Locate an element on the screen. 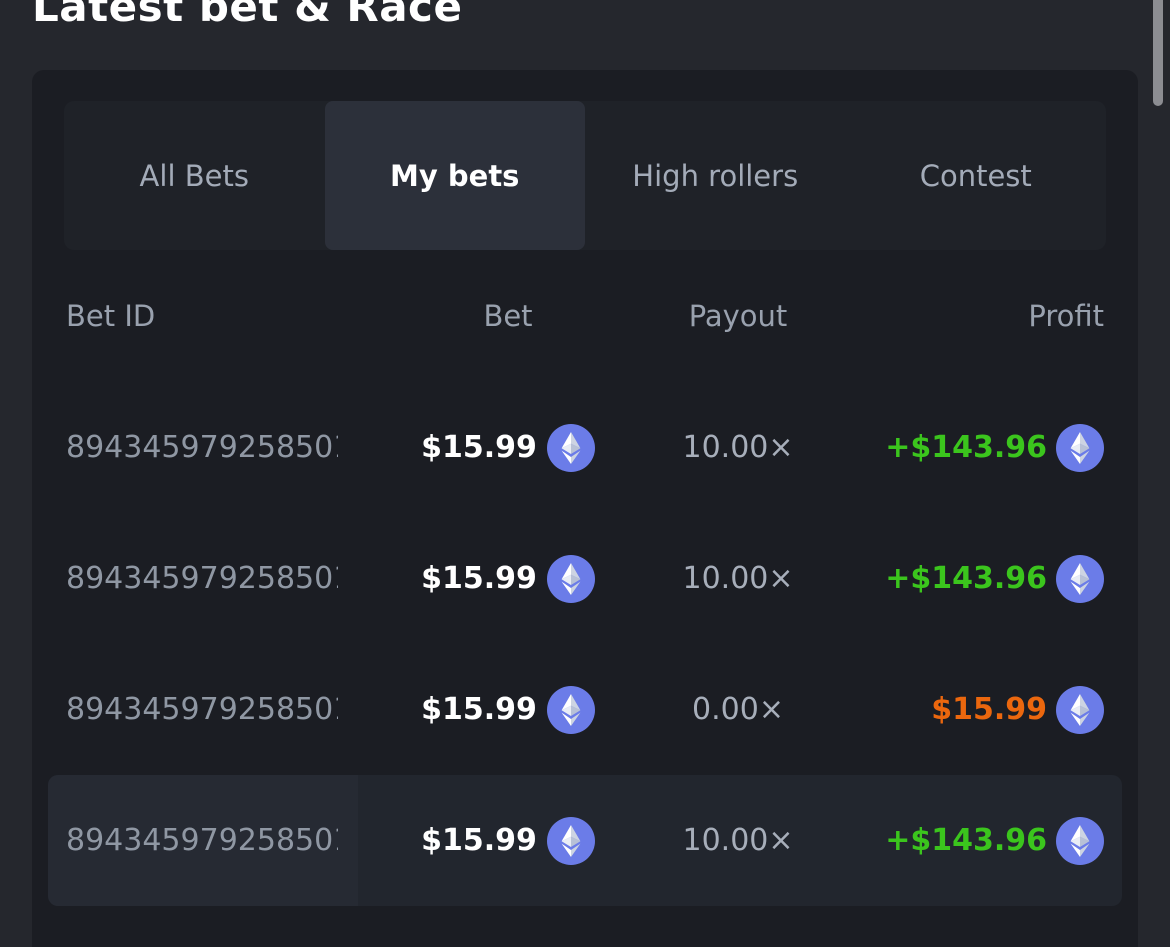  profit-cell: $15.99 is located at coordinates (961, 709).